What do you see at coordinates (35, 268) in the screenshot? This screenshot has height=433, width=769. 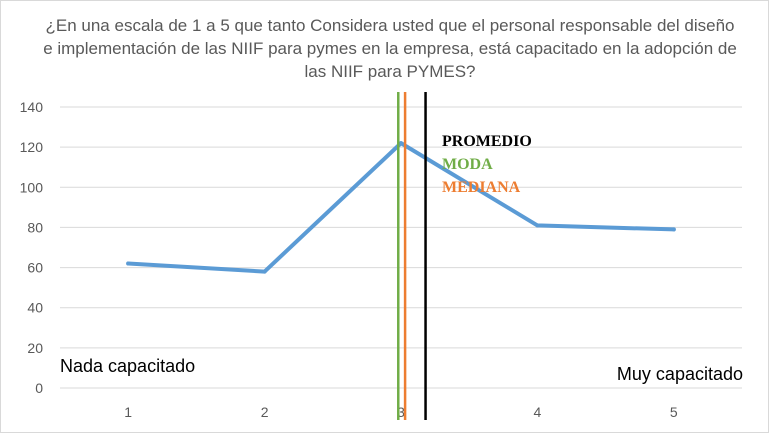 I see `y-tick-label: 60` at bounding box center [35, 268].